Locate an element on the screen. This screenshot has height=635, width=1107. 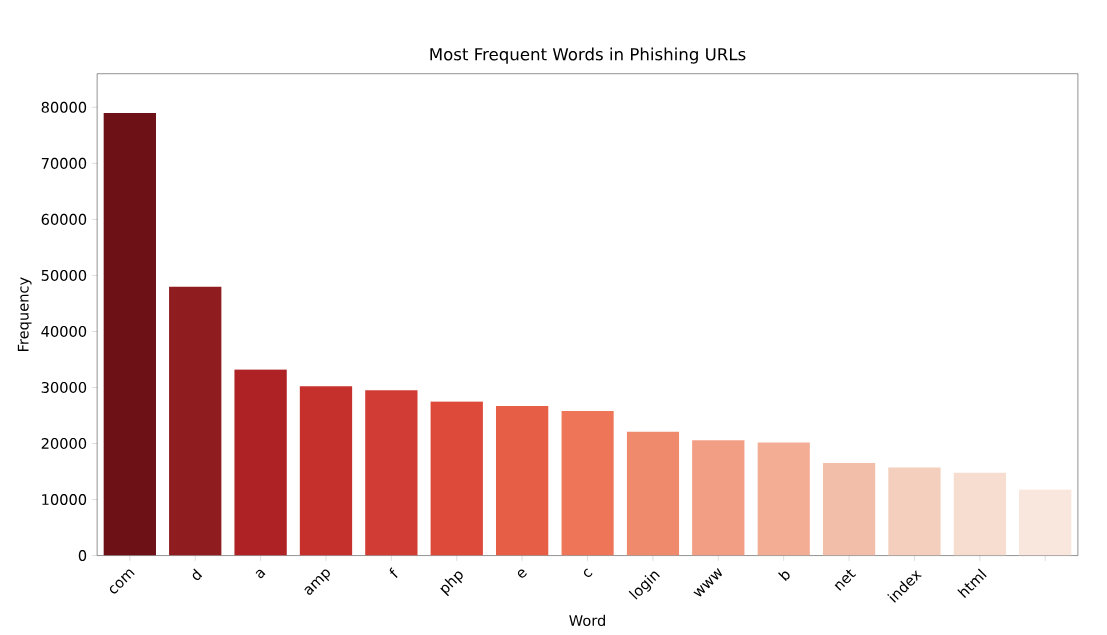
x-tick-label: net is located at coordinates (845, 580).